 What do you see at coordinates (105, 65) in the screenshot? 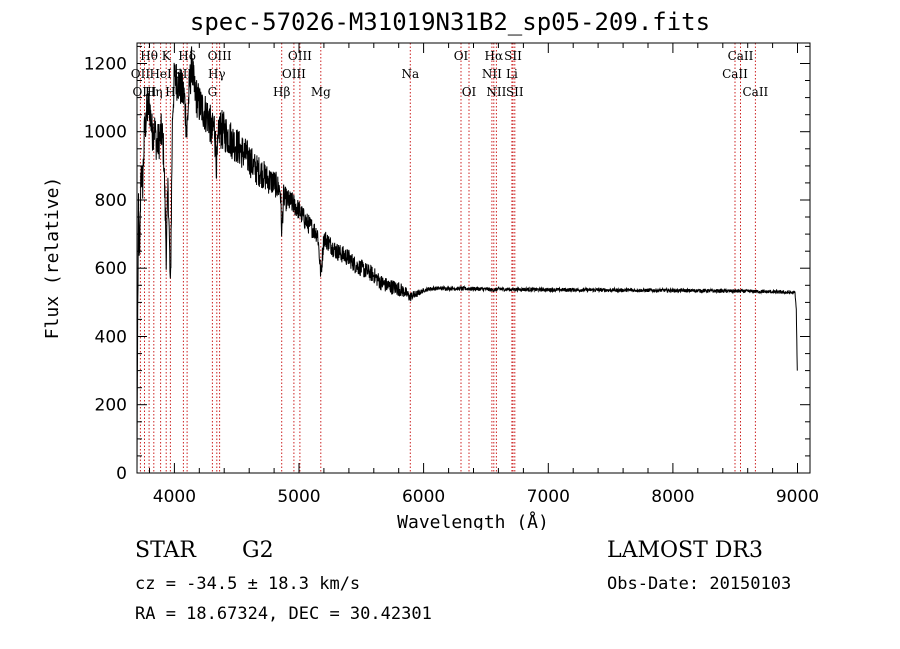
I see `y-tick-label: 1200` at bounding box center [105, 65].